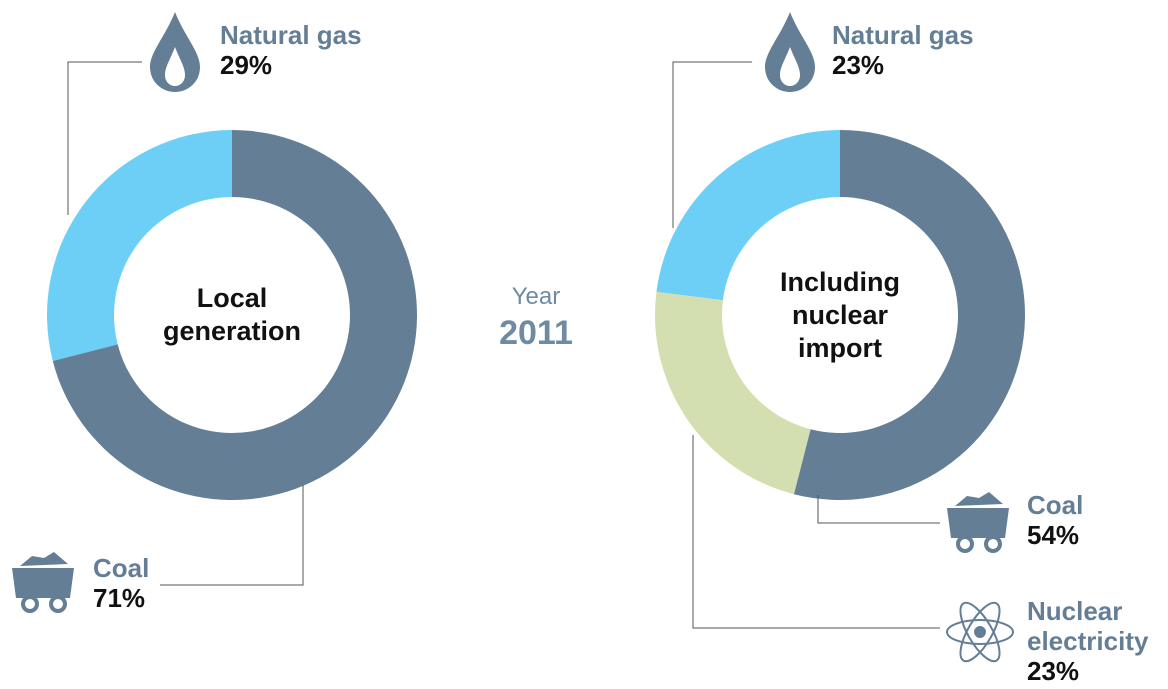 Image resolution: width=1168 pixels, height=689 pixels. What do you see at coordinates (536, 296) in the screenshot?
I see `year-label: Year` at bounding box center [536, 296].